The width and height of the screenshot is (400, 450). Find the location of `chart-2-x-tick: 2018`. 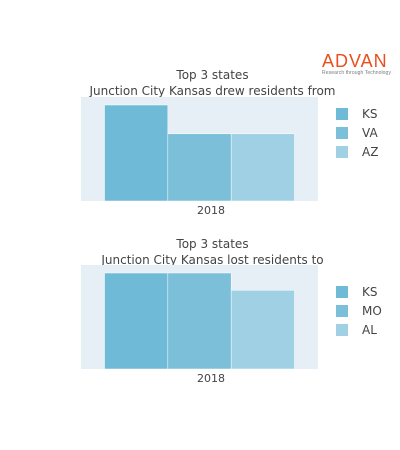

chart-2-x-tick: 2018 is located at coordinates (211, 378).